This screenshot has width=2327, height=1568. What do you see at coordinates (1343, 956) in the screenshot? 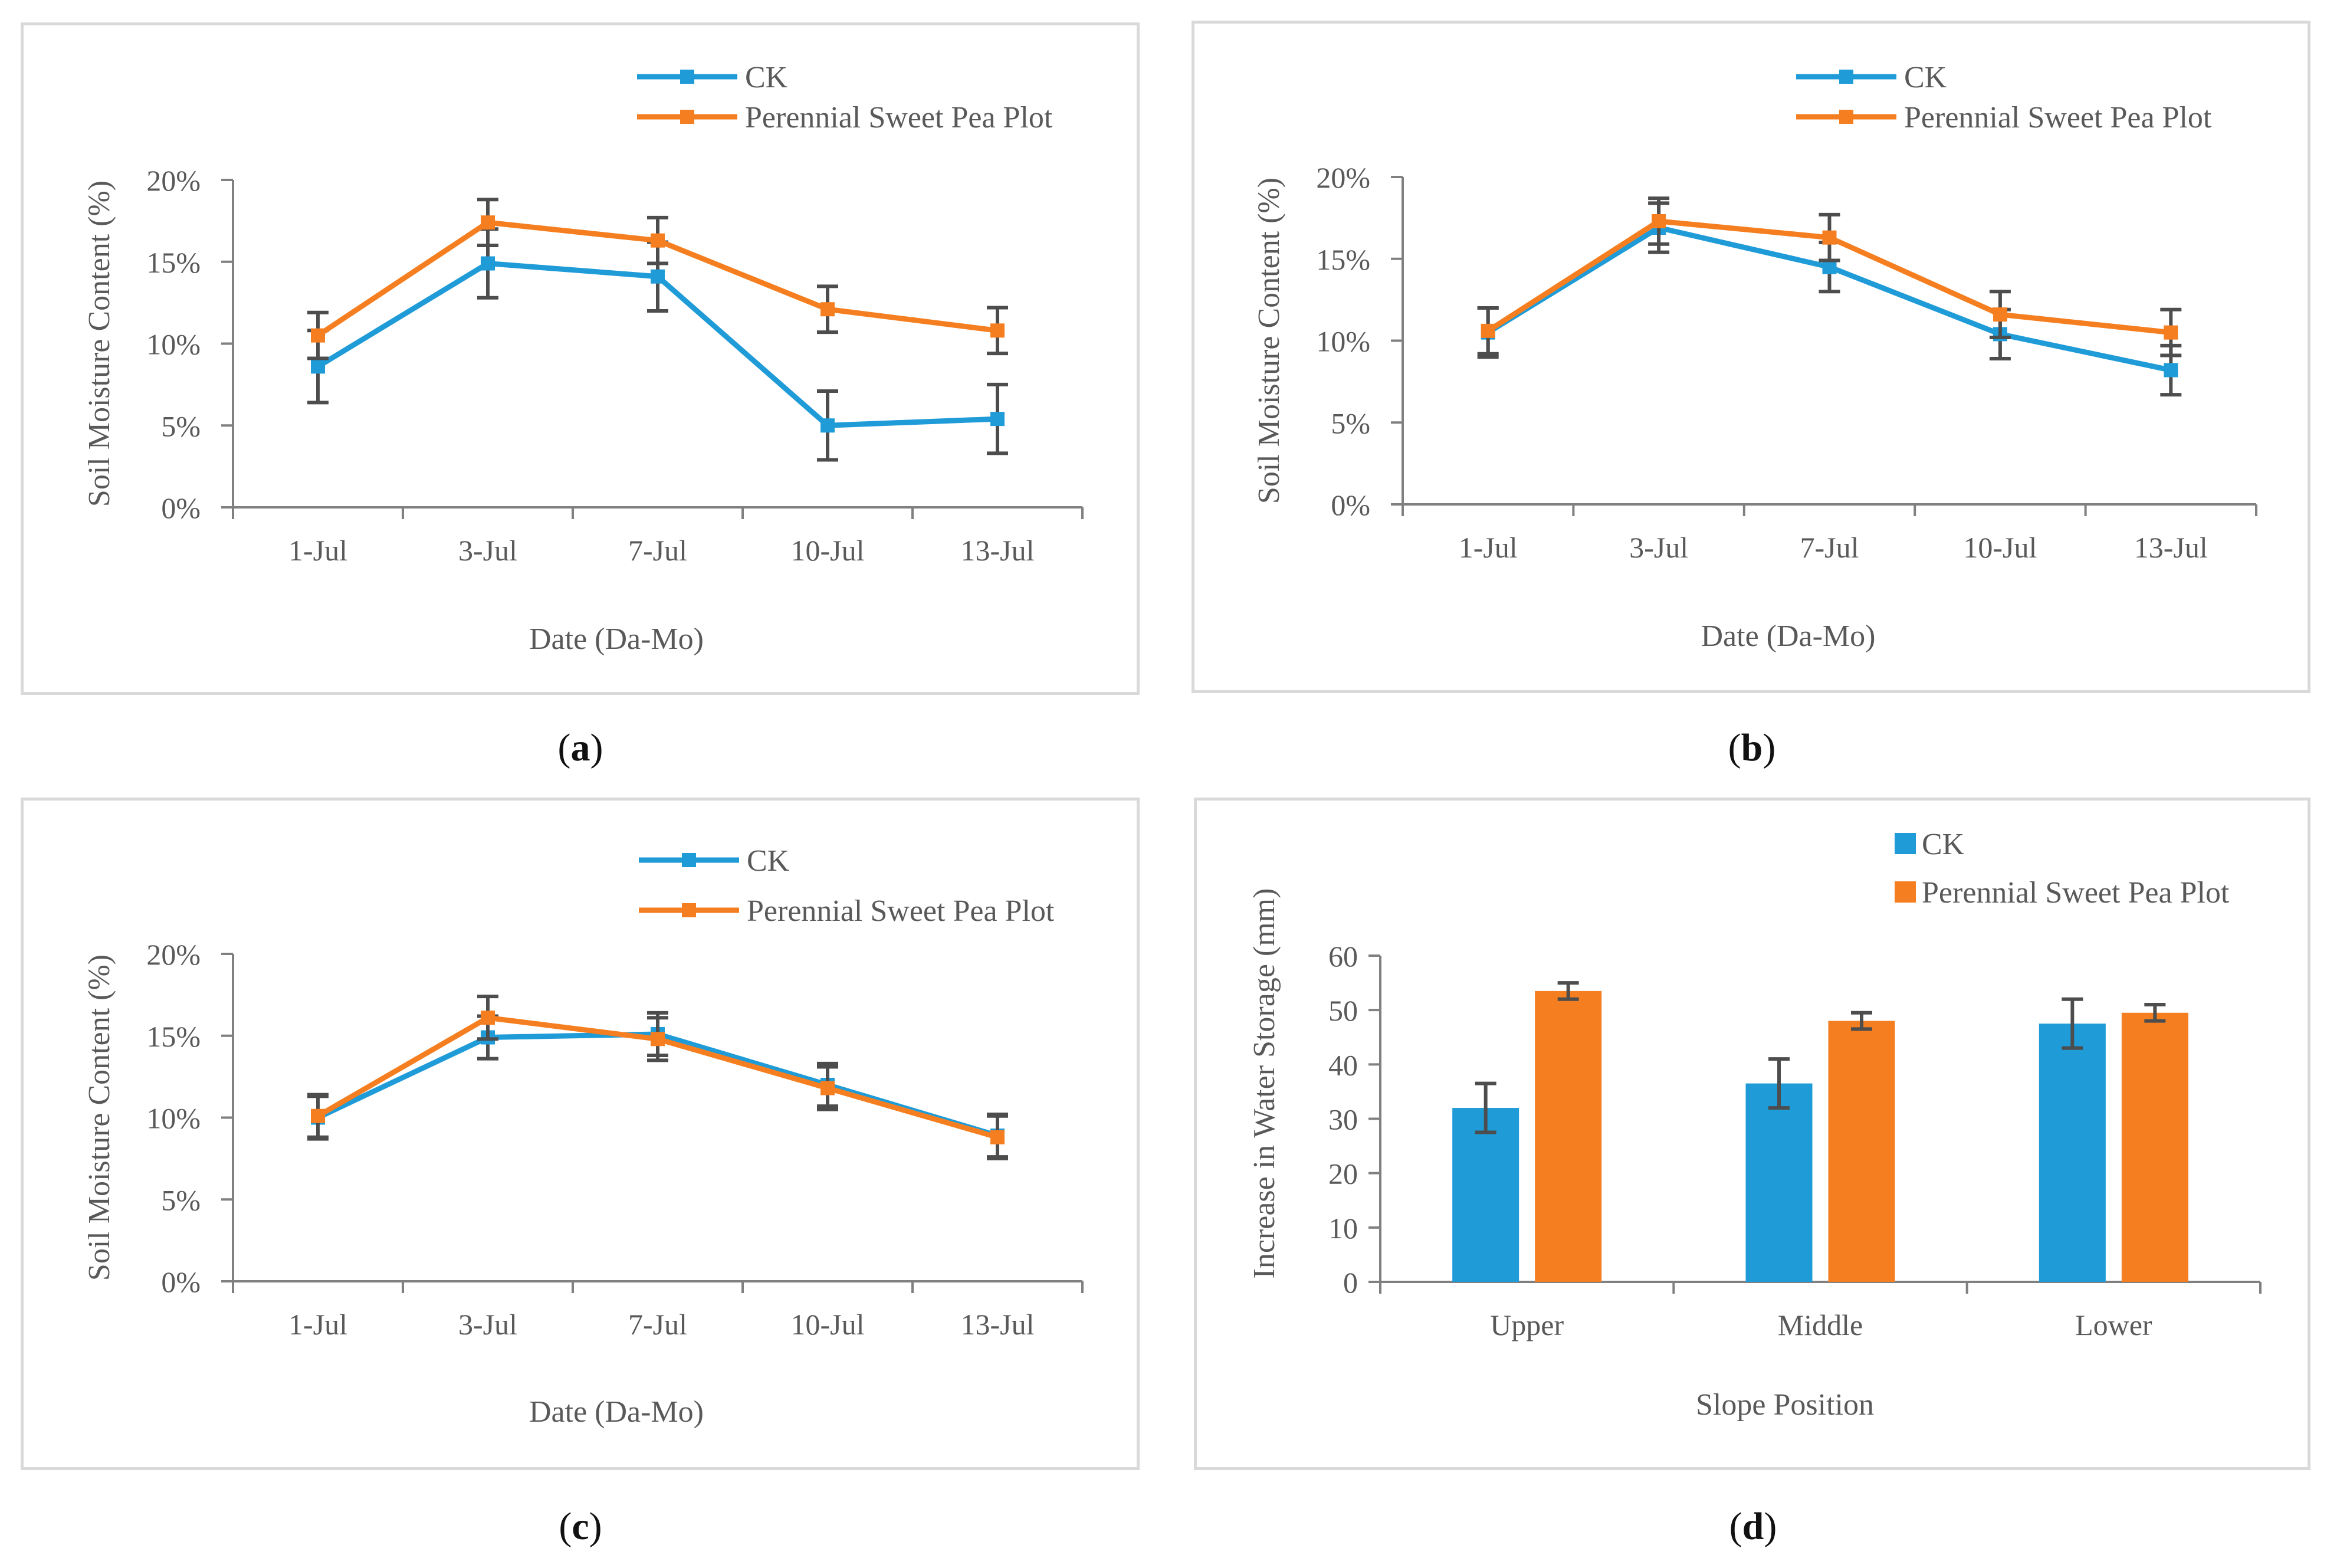
I see `d-y-tick-label: 60` at bounding box center [1343, 956].